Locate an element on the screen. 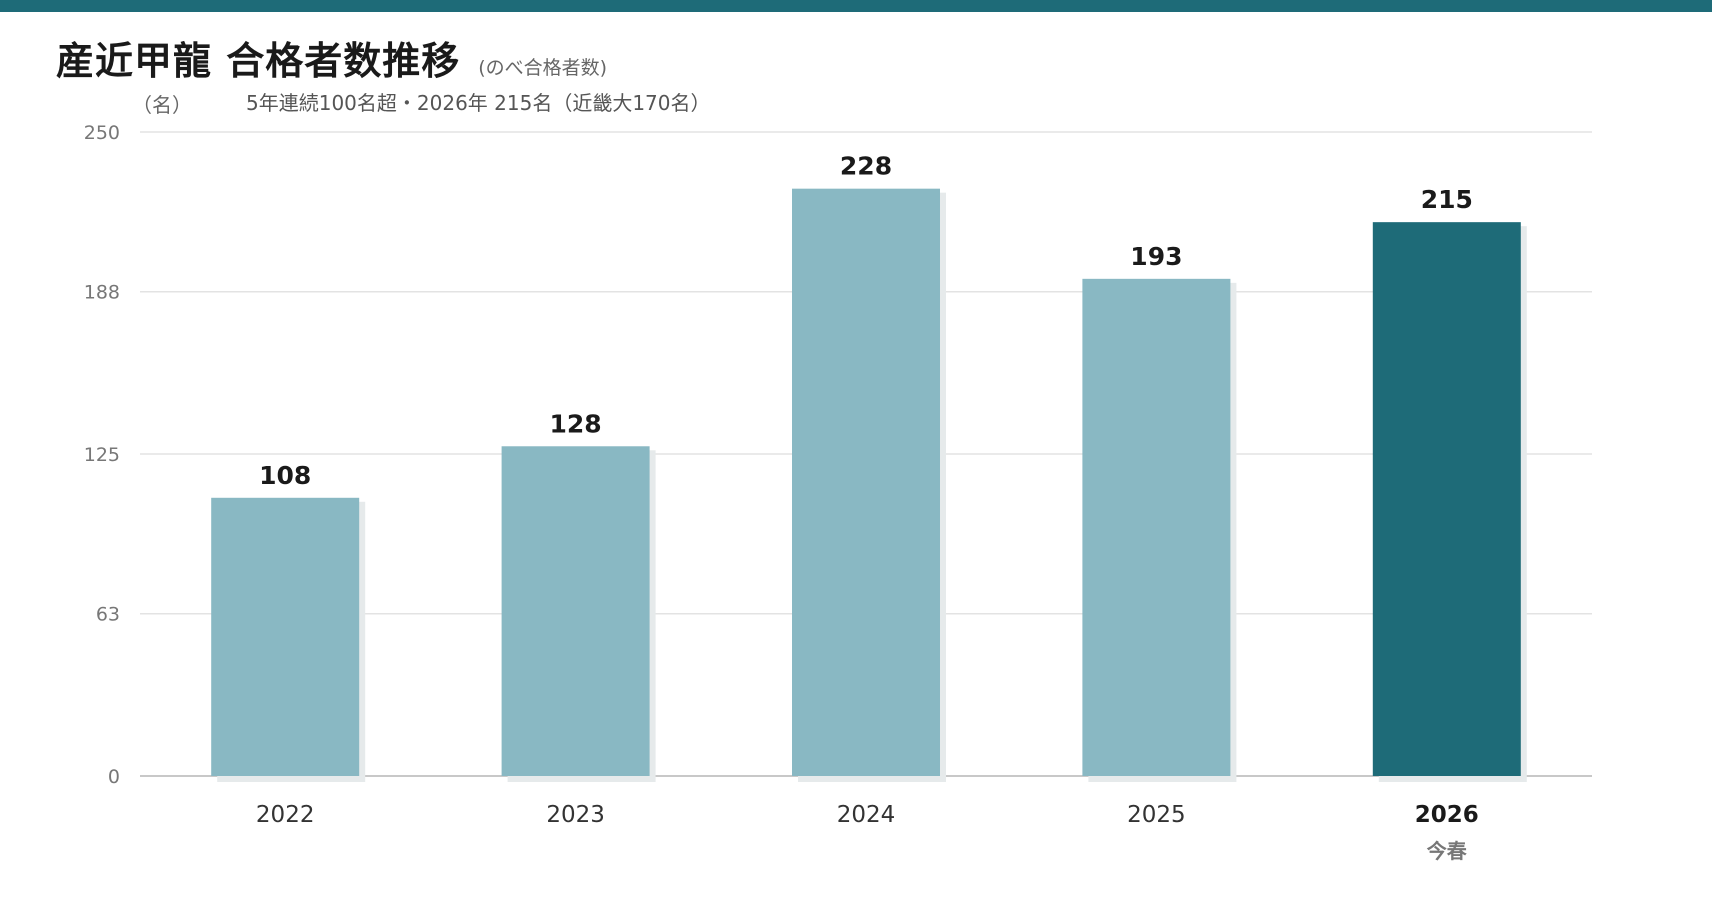  value-label: 108 is located at coordinates (285, 475).